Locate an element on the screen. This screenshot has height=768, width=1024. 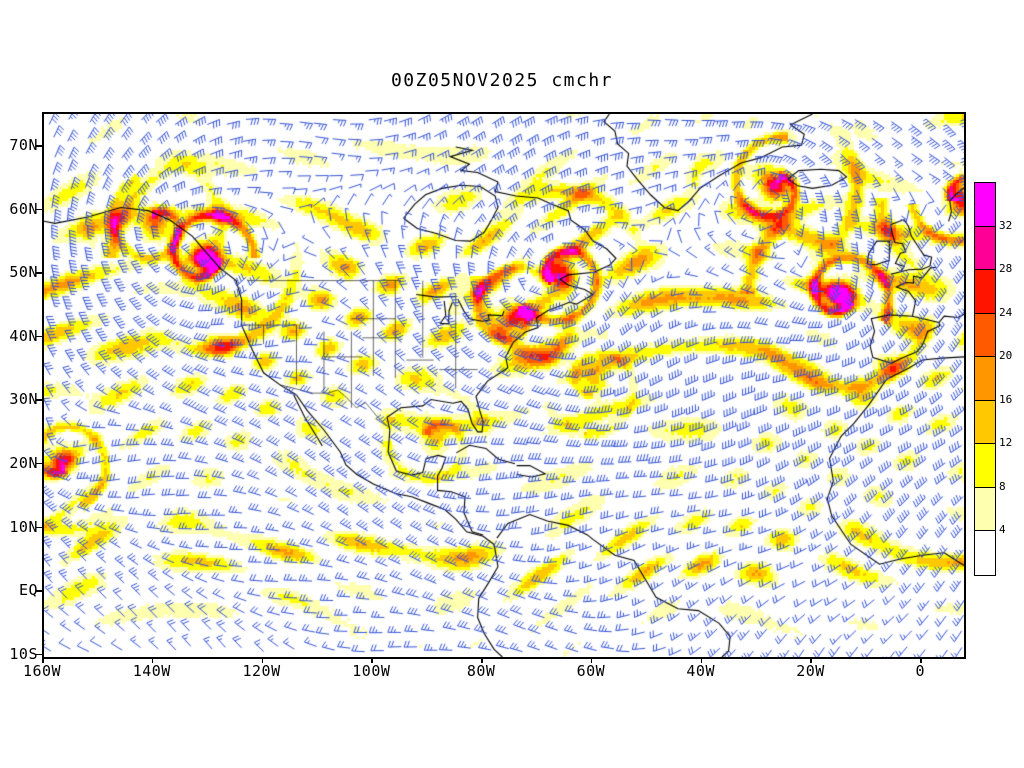
y-axis-label: EQ is located at coordinates (28, 590).